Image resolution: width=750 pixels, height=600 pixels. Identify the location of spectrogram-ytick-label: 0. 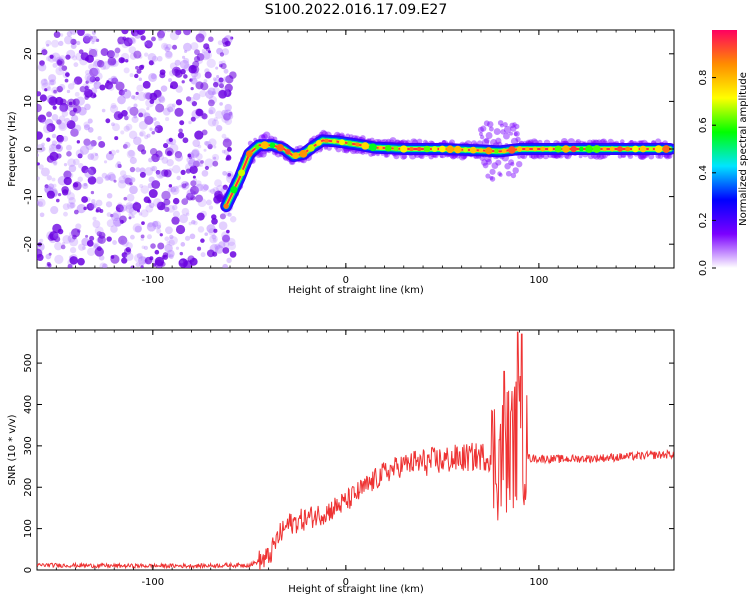
(28, 149).